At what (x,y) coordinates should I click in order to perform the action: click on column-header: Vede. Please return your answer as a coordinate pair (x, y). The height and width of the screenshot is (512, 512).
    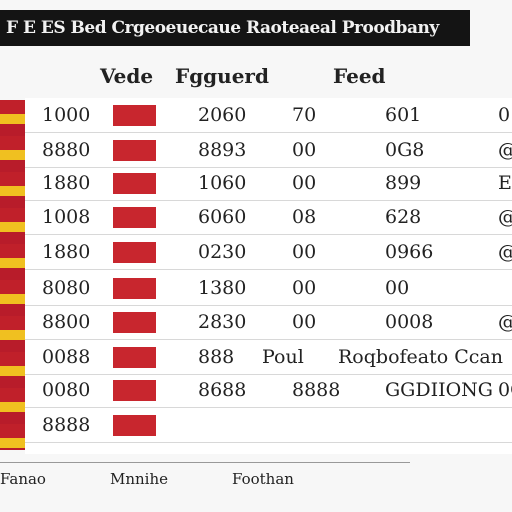
    Looking at the image, I should click on (127, 76).